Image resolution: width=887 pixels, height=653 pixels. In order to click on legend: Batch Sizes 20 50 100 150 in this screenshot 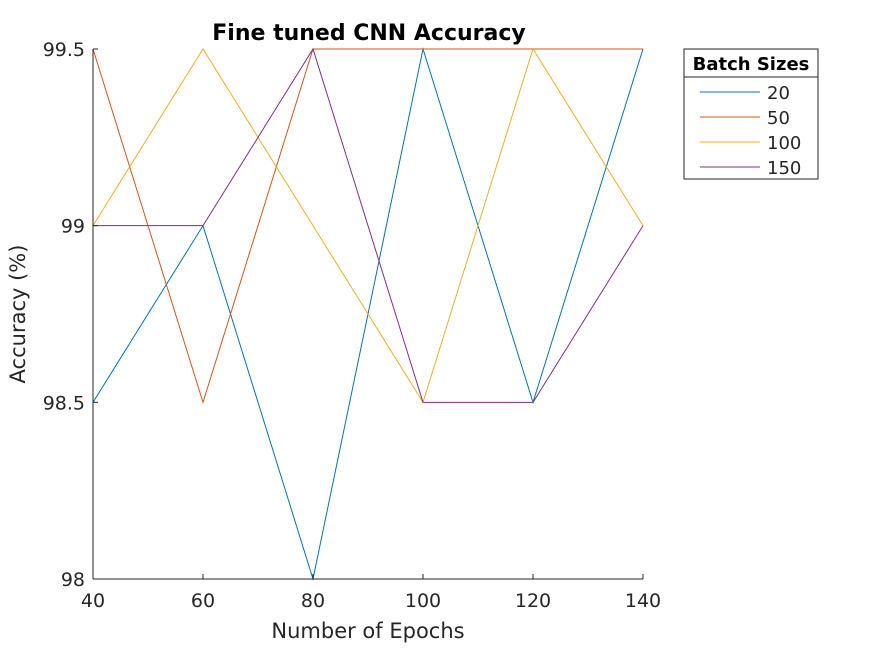, I will do `click(751, 114)`.